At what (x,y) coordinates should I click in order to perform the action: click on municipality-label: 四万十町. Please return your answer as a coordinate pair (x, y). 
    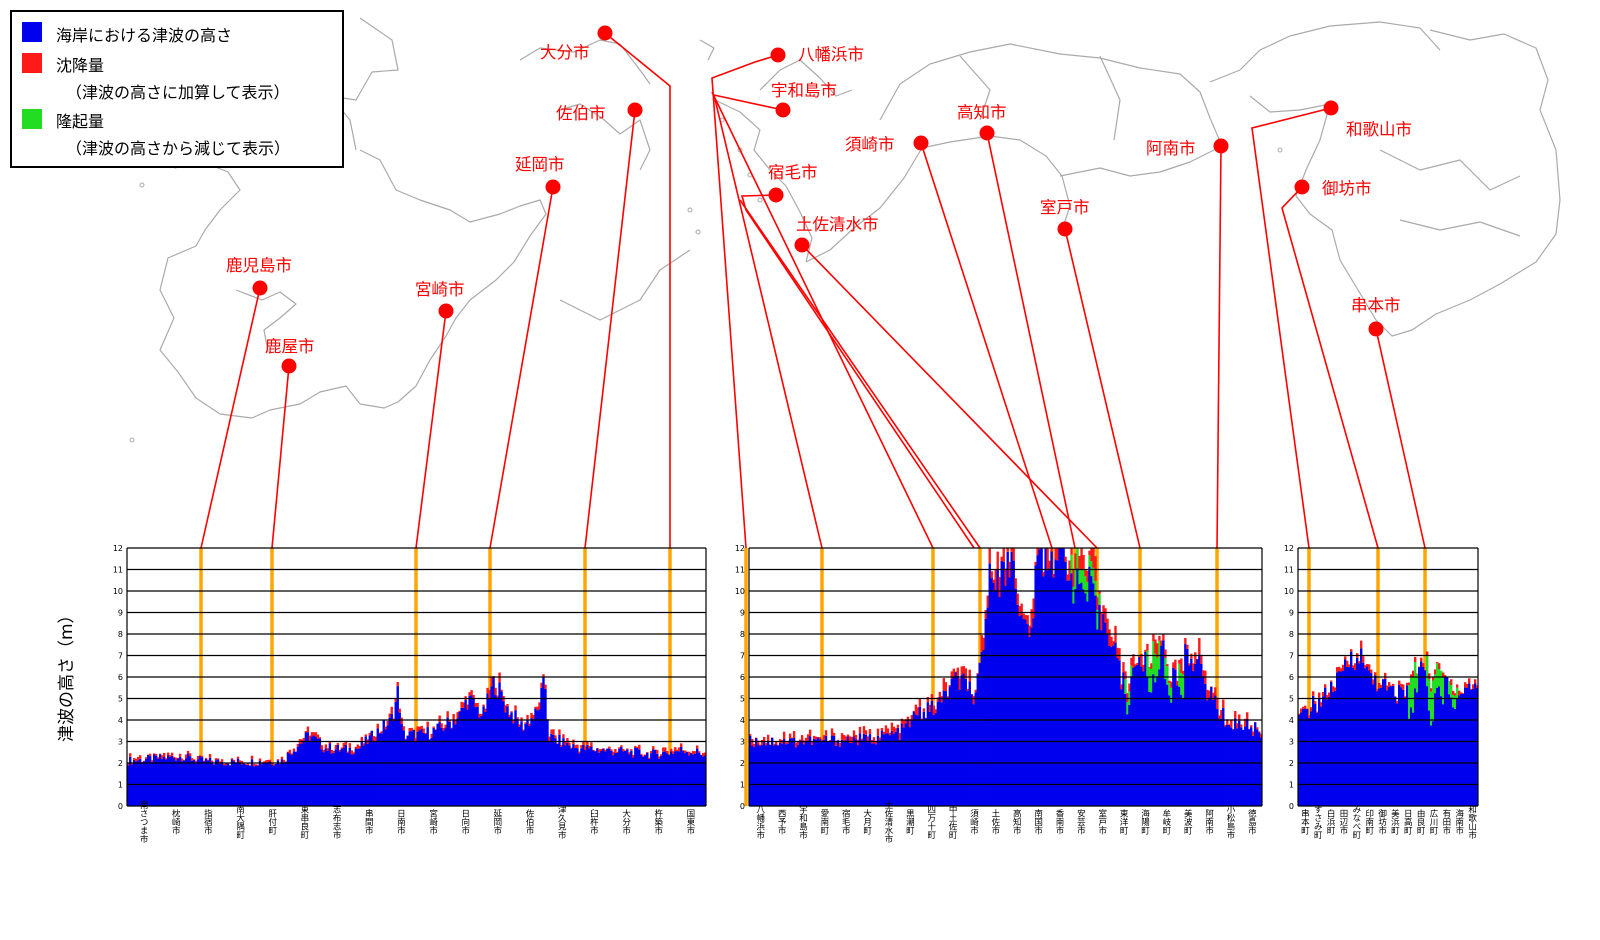
    Looking at the image, I should click on (931, 822).